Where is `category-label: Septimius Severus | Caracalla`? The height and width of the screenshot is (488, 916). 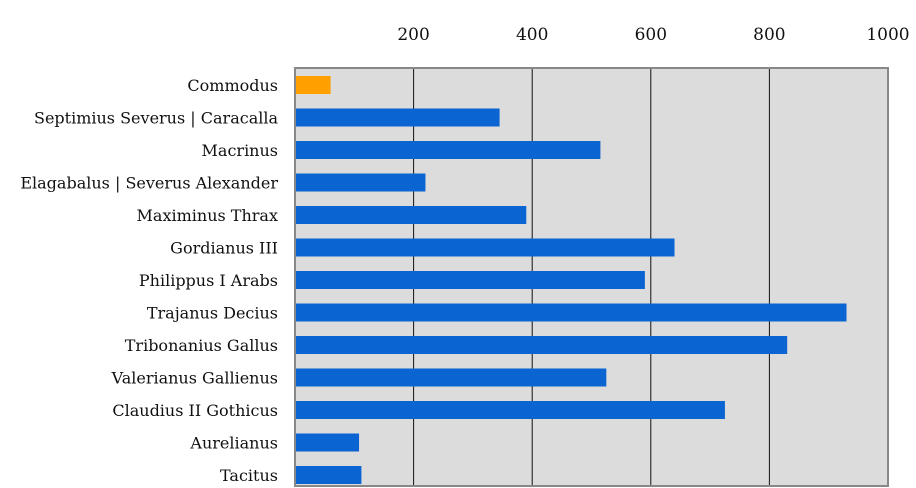
category-label: Septimius Severus | Caracalla is located at coordinates (156, 118).